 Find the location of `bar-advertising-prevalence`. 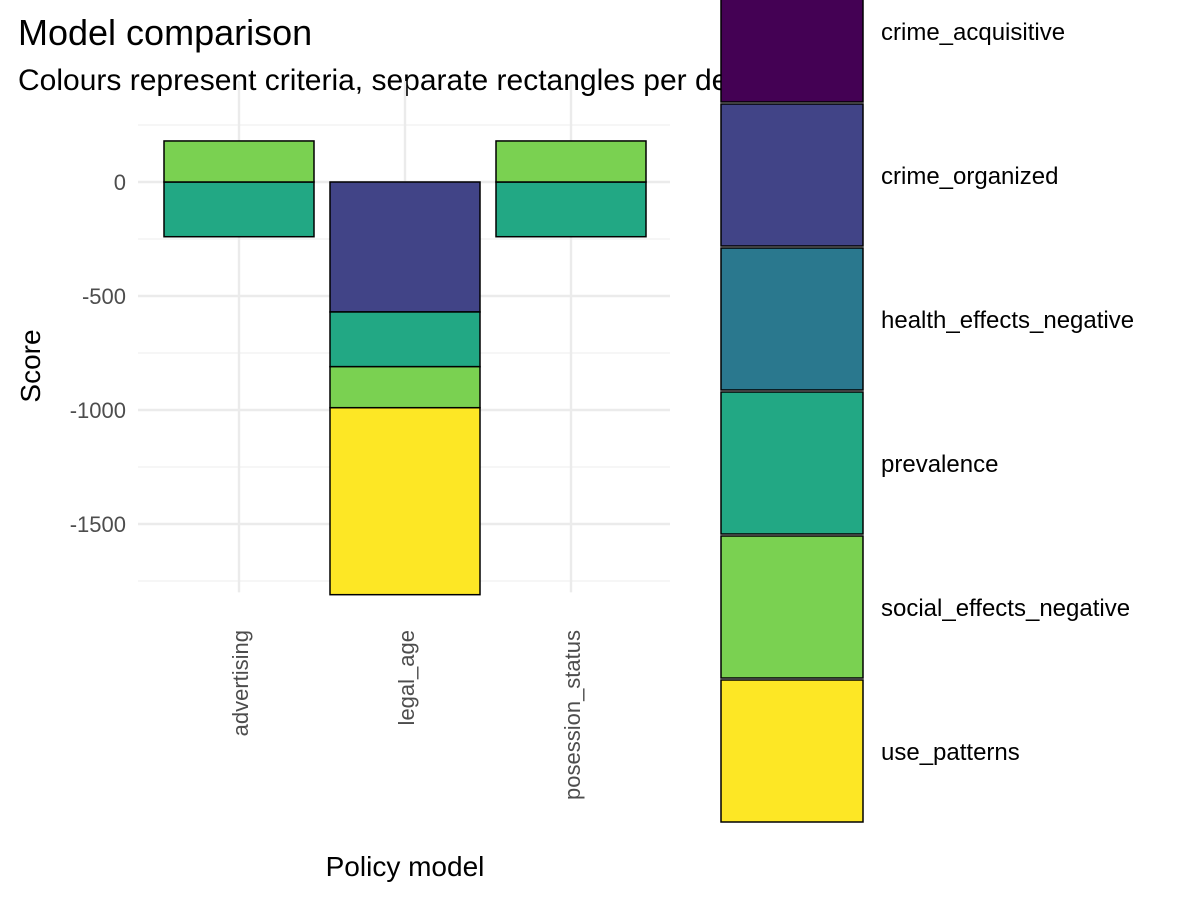

bar-advertising-prevalence is located at coordinates (239, 209).